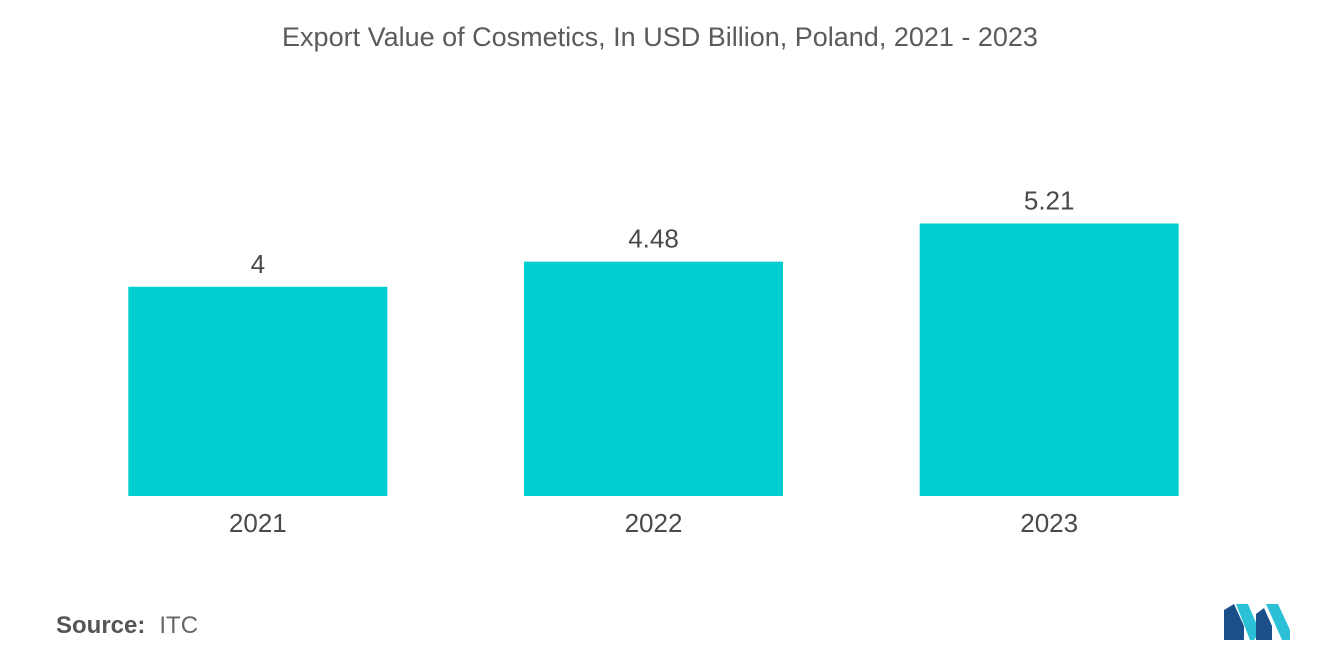 The height and width of the screenshot is (665, 1320). What do you see at coordinates (258, 523) in the screenshot?
I see `x-tick-label-2021: 2021` at bounding box center [258, 523].